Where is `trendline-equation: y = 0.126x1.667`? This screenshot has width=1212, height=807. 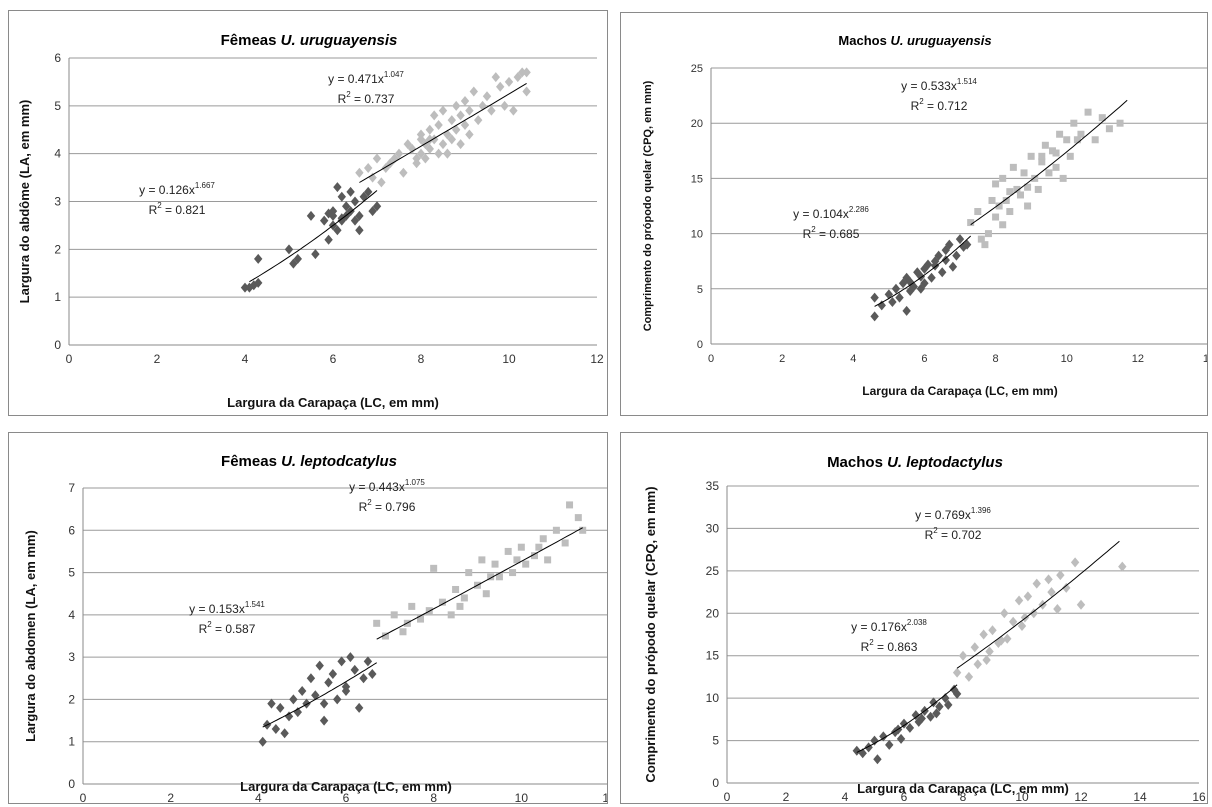 trendline-equation: y = 0.126x1.667 is located at coordinates (177, 189).